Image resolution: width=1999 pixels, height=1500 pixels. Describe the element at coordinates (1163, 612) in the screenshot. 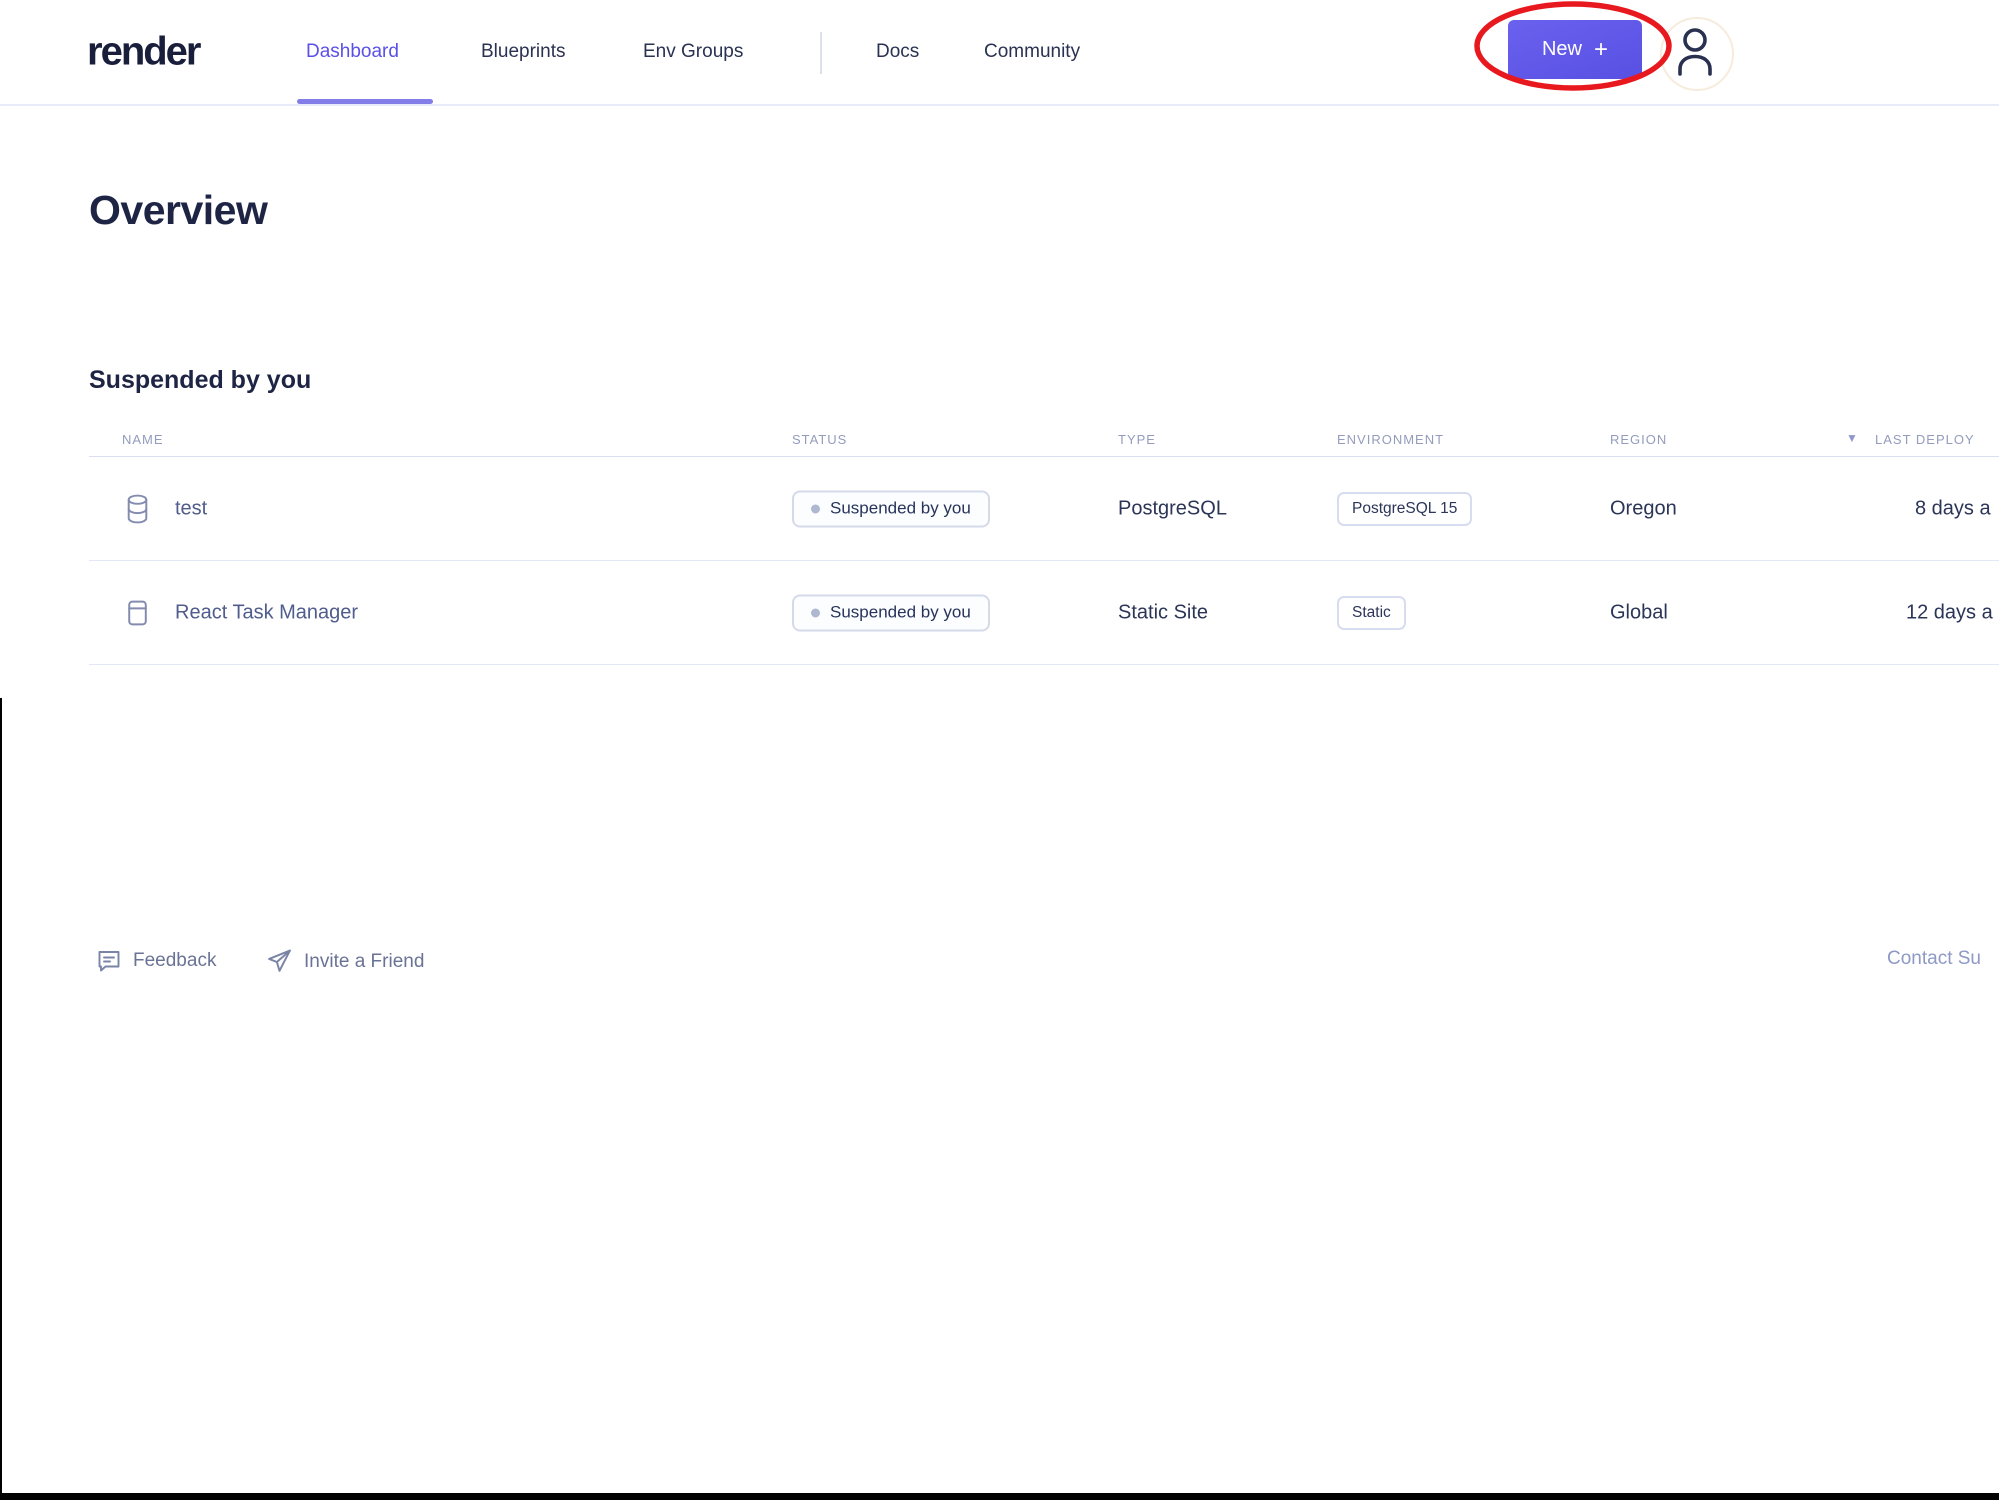

I see `type-cell: Static Site` at that location.